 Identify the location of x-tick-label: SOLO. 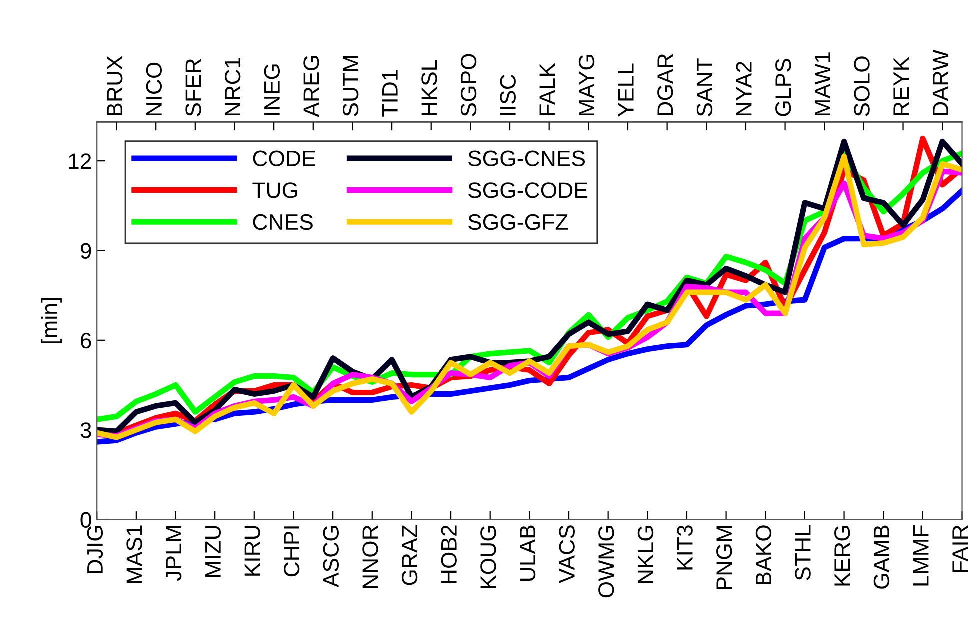
(862, 86).